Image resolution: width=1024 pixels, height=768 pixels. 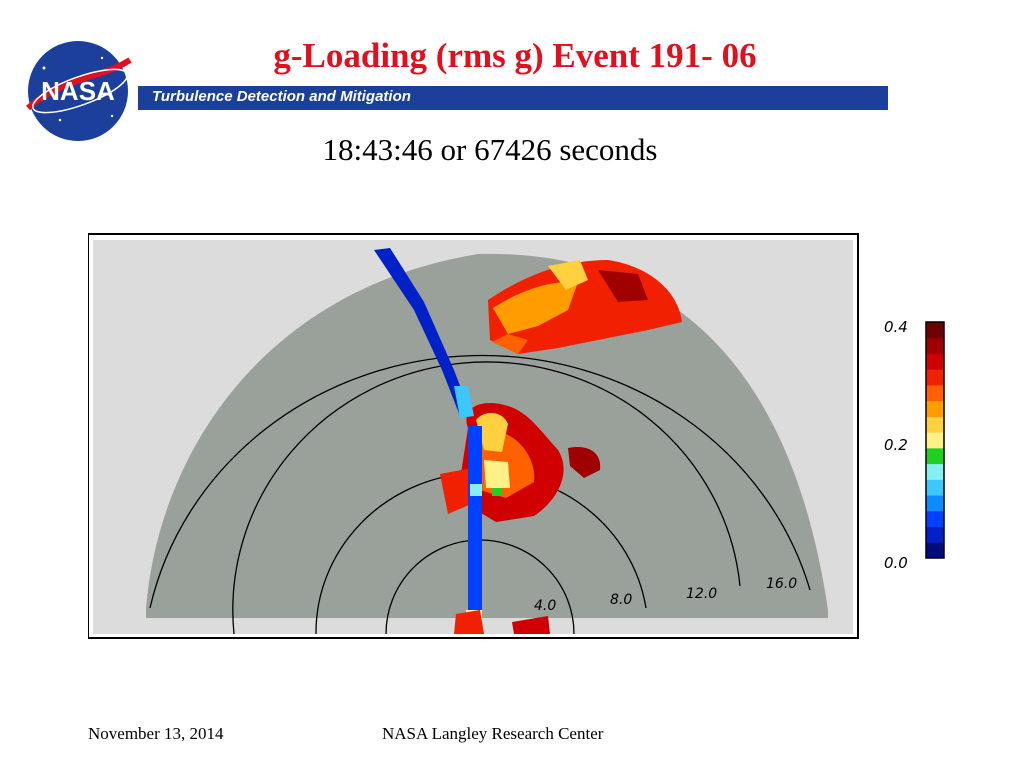 What do you see at coordinates (469, 622) in the screenshot?
I see `turbulence-cell-bottom-left` at bounding box center [469, 622].